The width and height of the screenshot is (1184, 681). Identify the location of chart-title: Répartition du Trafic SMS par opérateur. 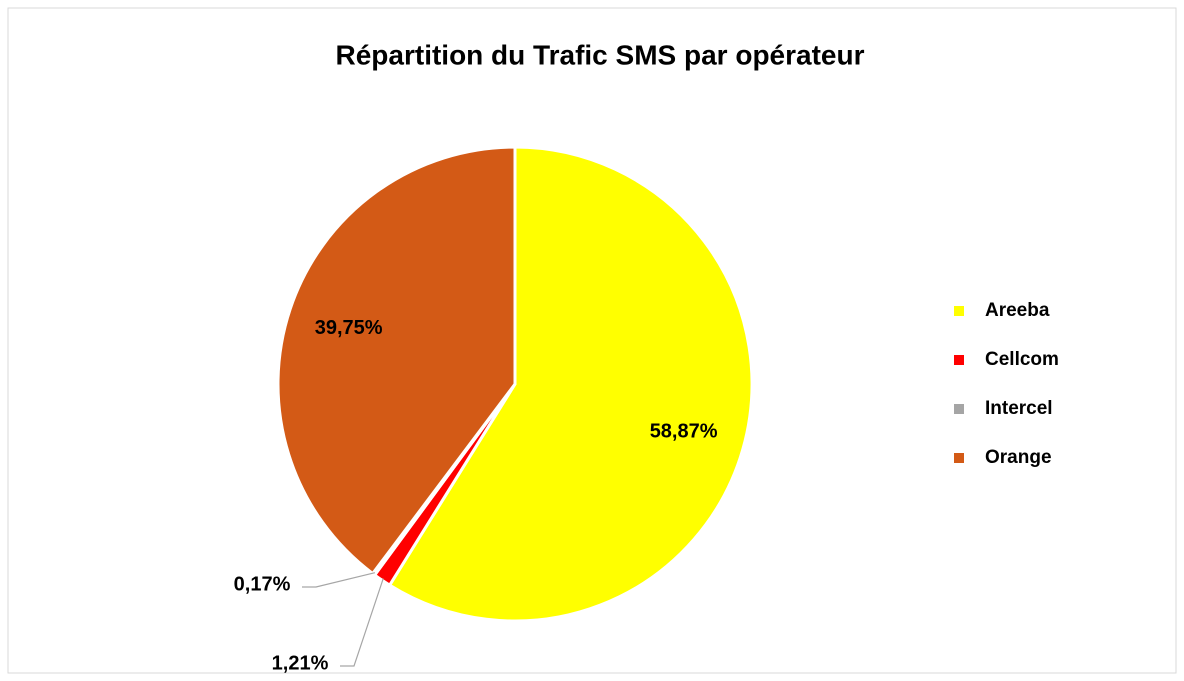
(600, 54).